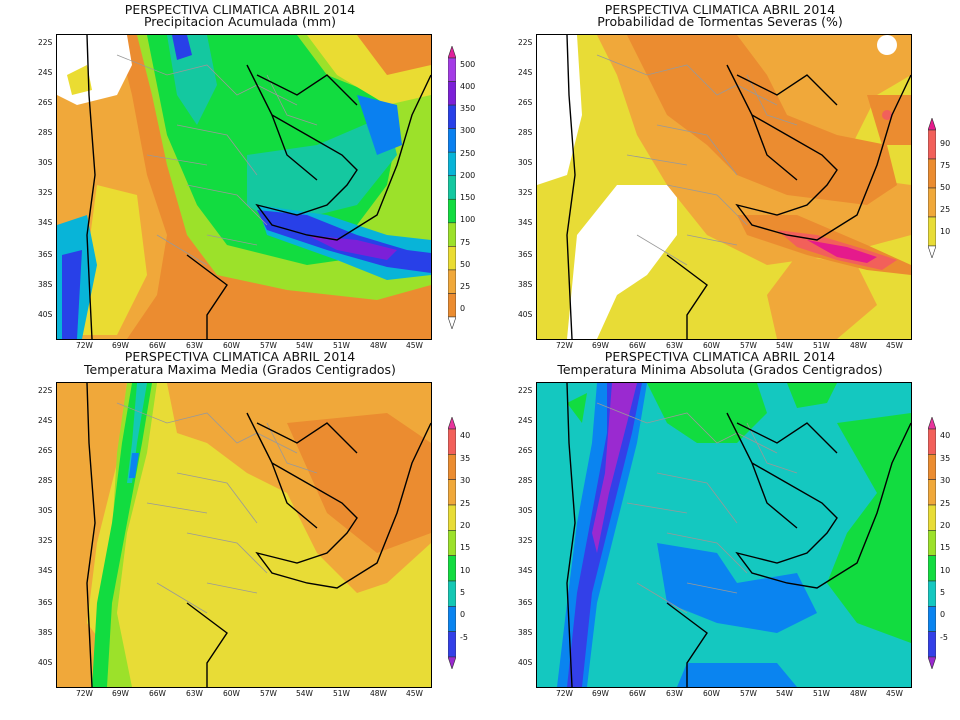 This screenshot has height=720, width=960. What do you see at coordinates (894, 345) in the screenshot?
I see `lon-label: 45W` at bounding box center [894, 345].